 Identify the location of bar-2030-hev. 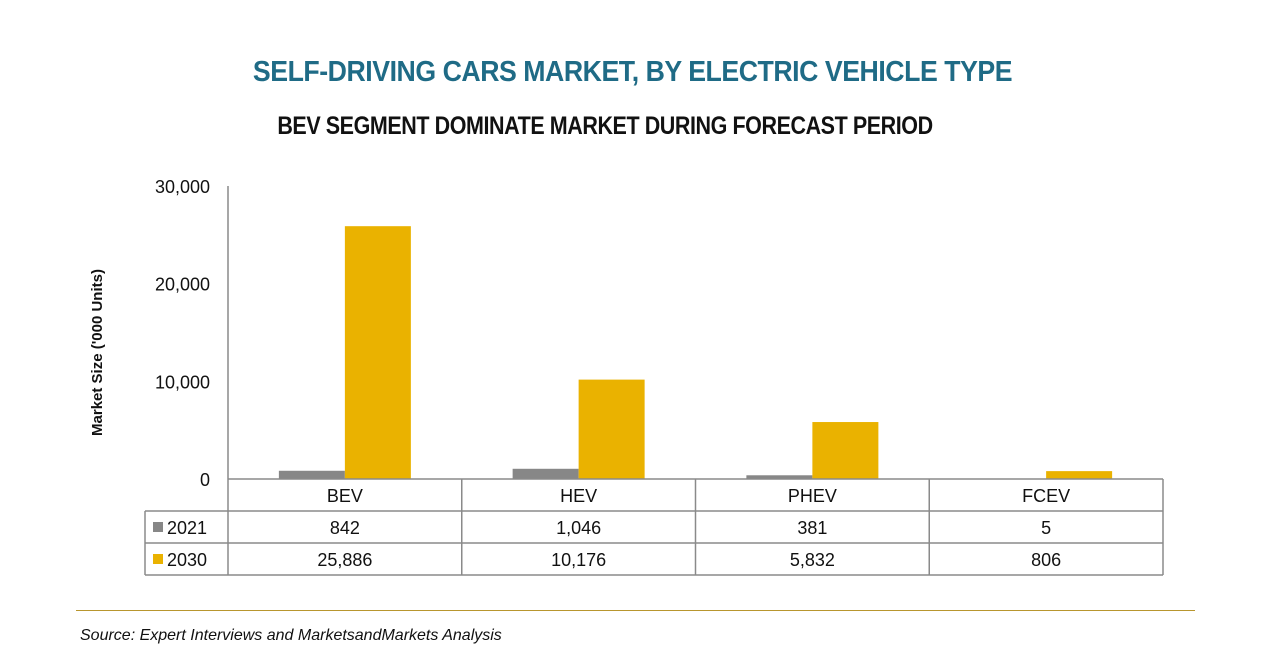
(611, 429).